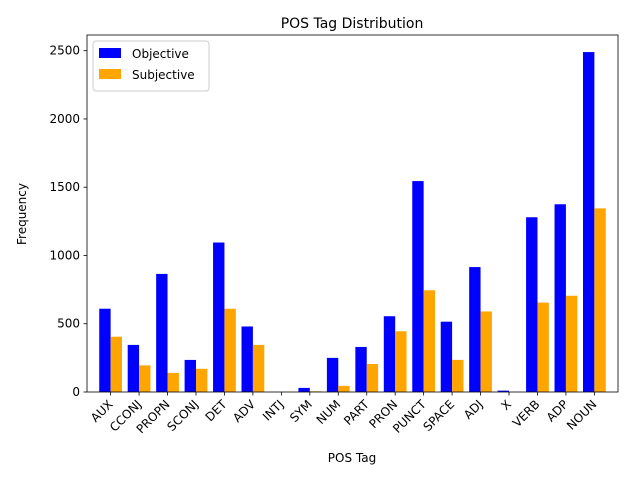 The width and height of the screenshot is (640, 480). Describe the element at coordinates (543, 347) in the screenshot. I see `bar-subjective-verb` at that location.